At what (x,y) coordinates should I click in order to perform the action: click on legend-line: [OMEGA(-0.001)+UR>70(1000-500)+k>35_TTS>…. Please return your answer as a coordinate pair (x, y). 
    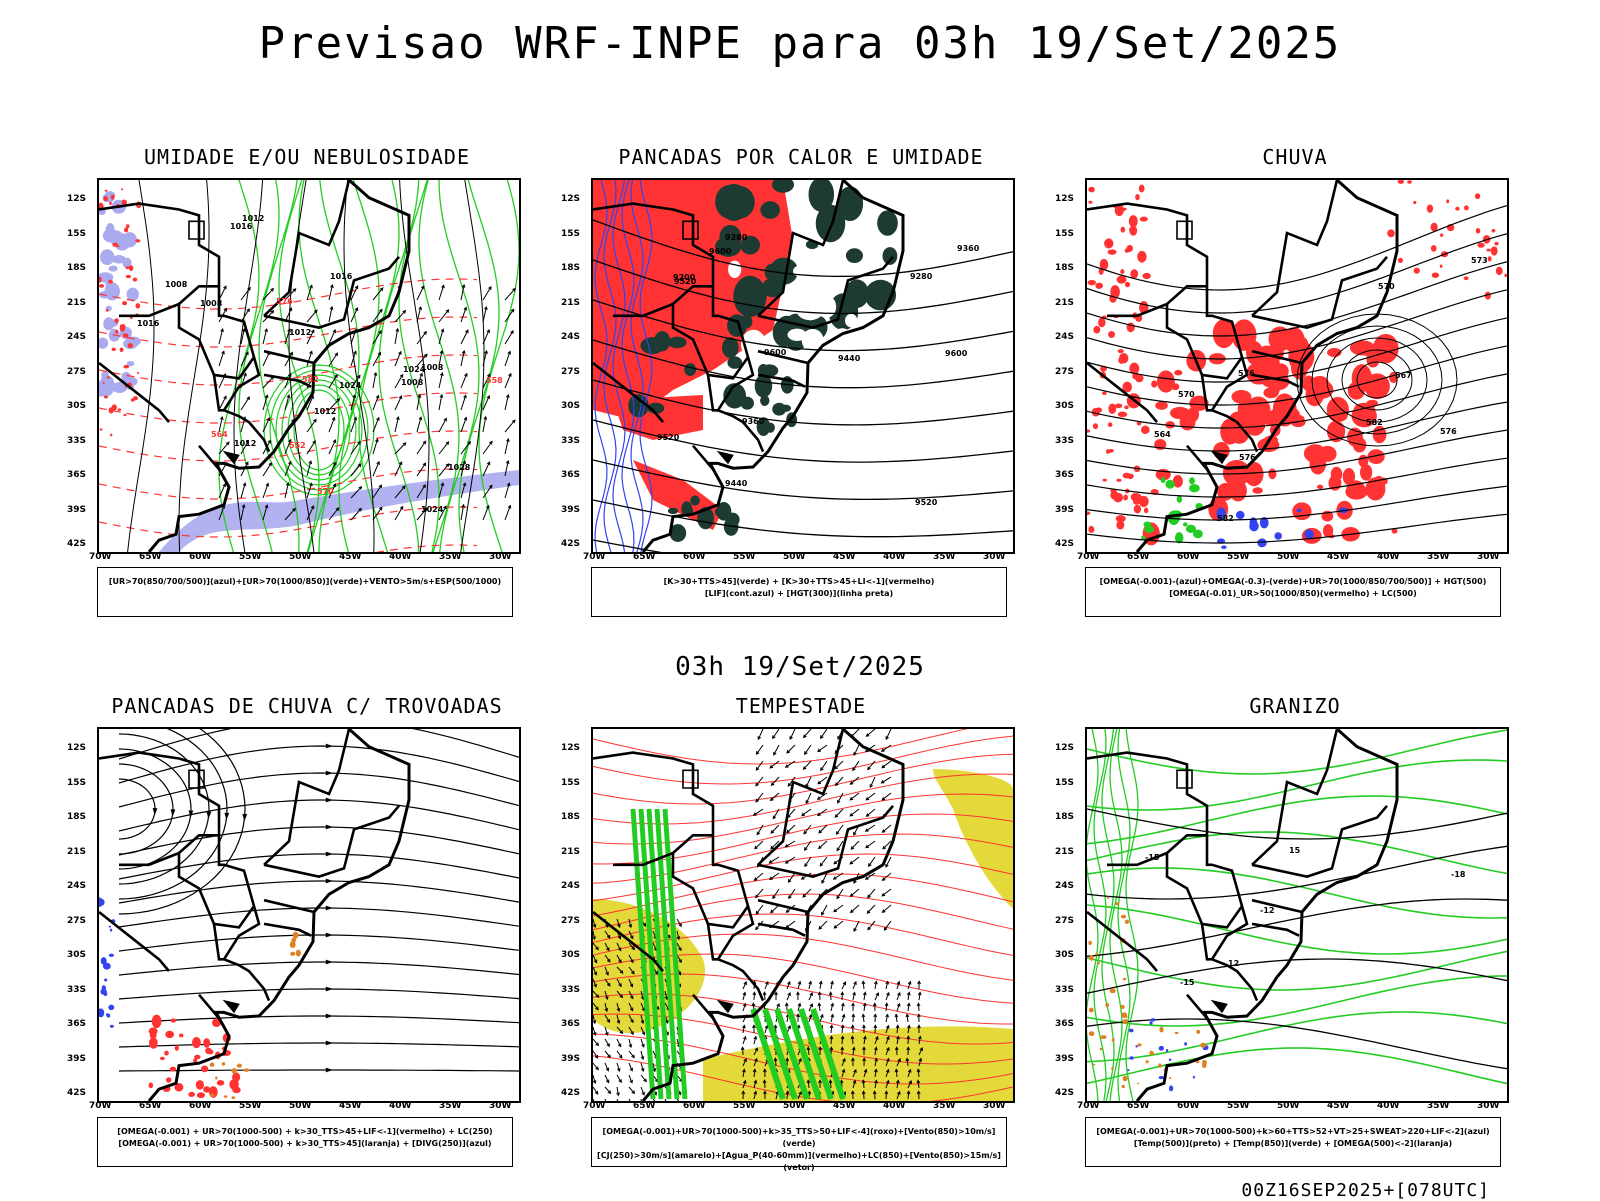
    Looking at the image, I should click on (799, 1138).